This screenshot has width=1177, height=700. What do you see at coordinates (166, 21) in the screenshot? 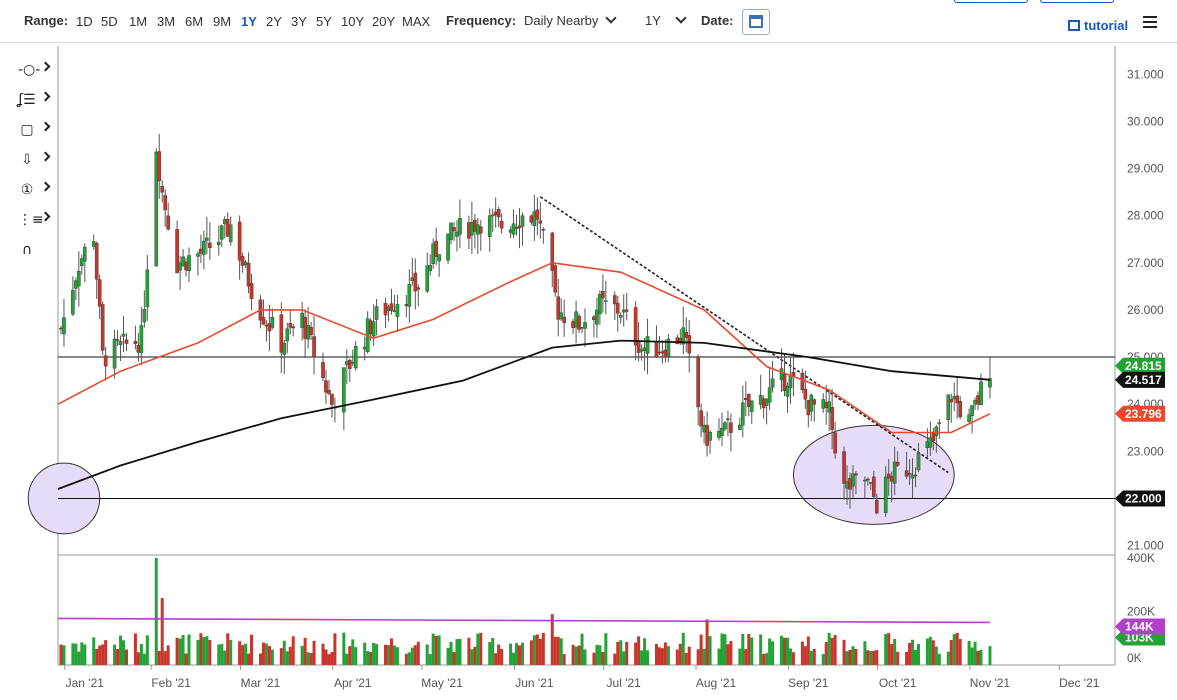
I see `range-button-3m: 3M` at bounding box center [166, 21].